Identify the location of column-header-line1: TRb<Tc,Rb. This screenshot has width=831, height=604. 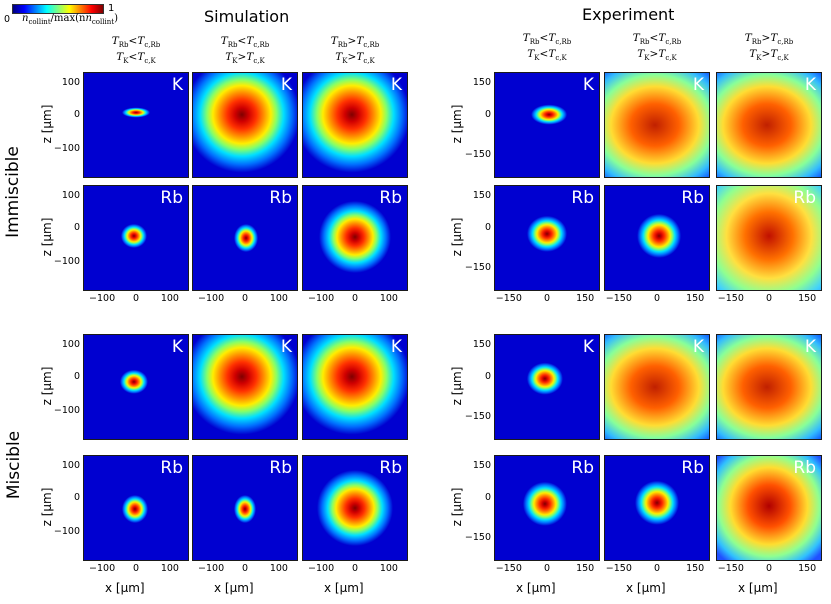
(547, 39).